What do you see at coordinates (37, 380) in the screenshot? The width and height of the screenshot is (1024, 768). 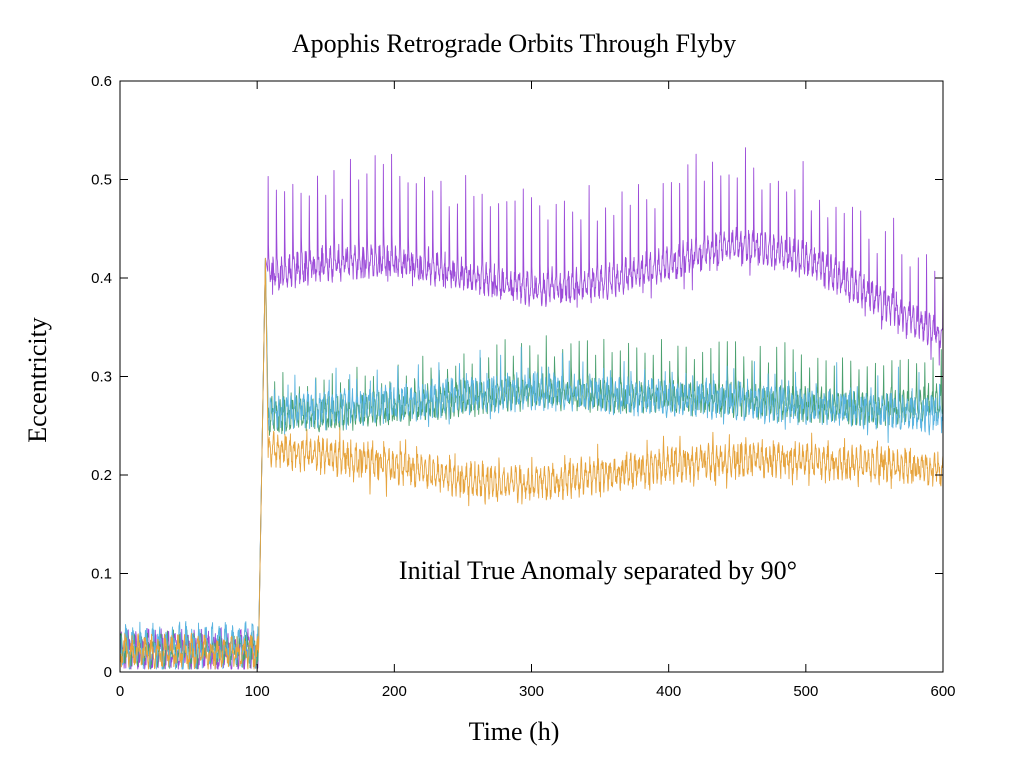 I see `y-axis-label: Eccentricity` at bounding box center [37, 380].